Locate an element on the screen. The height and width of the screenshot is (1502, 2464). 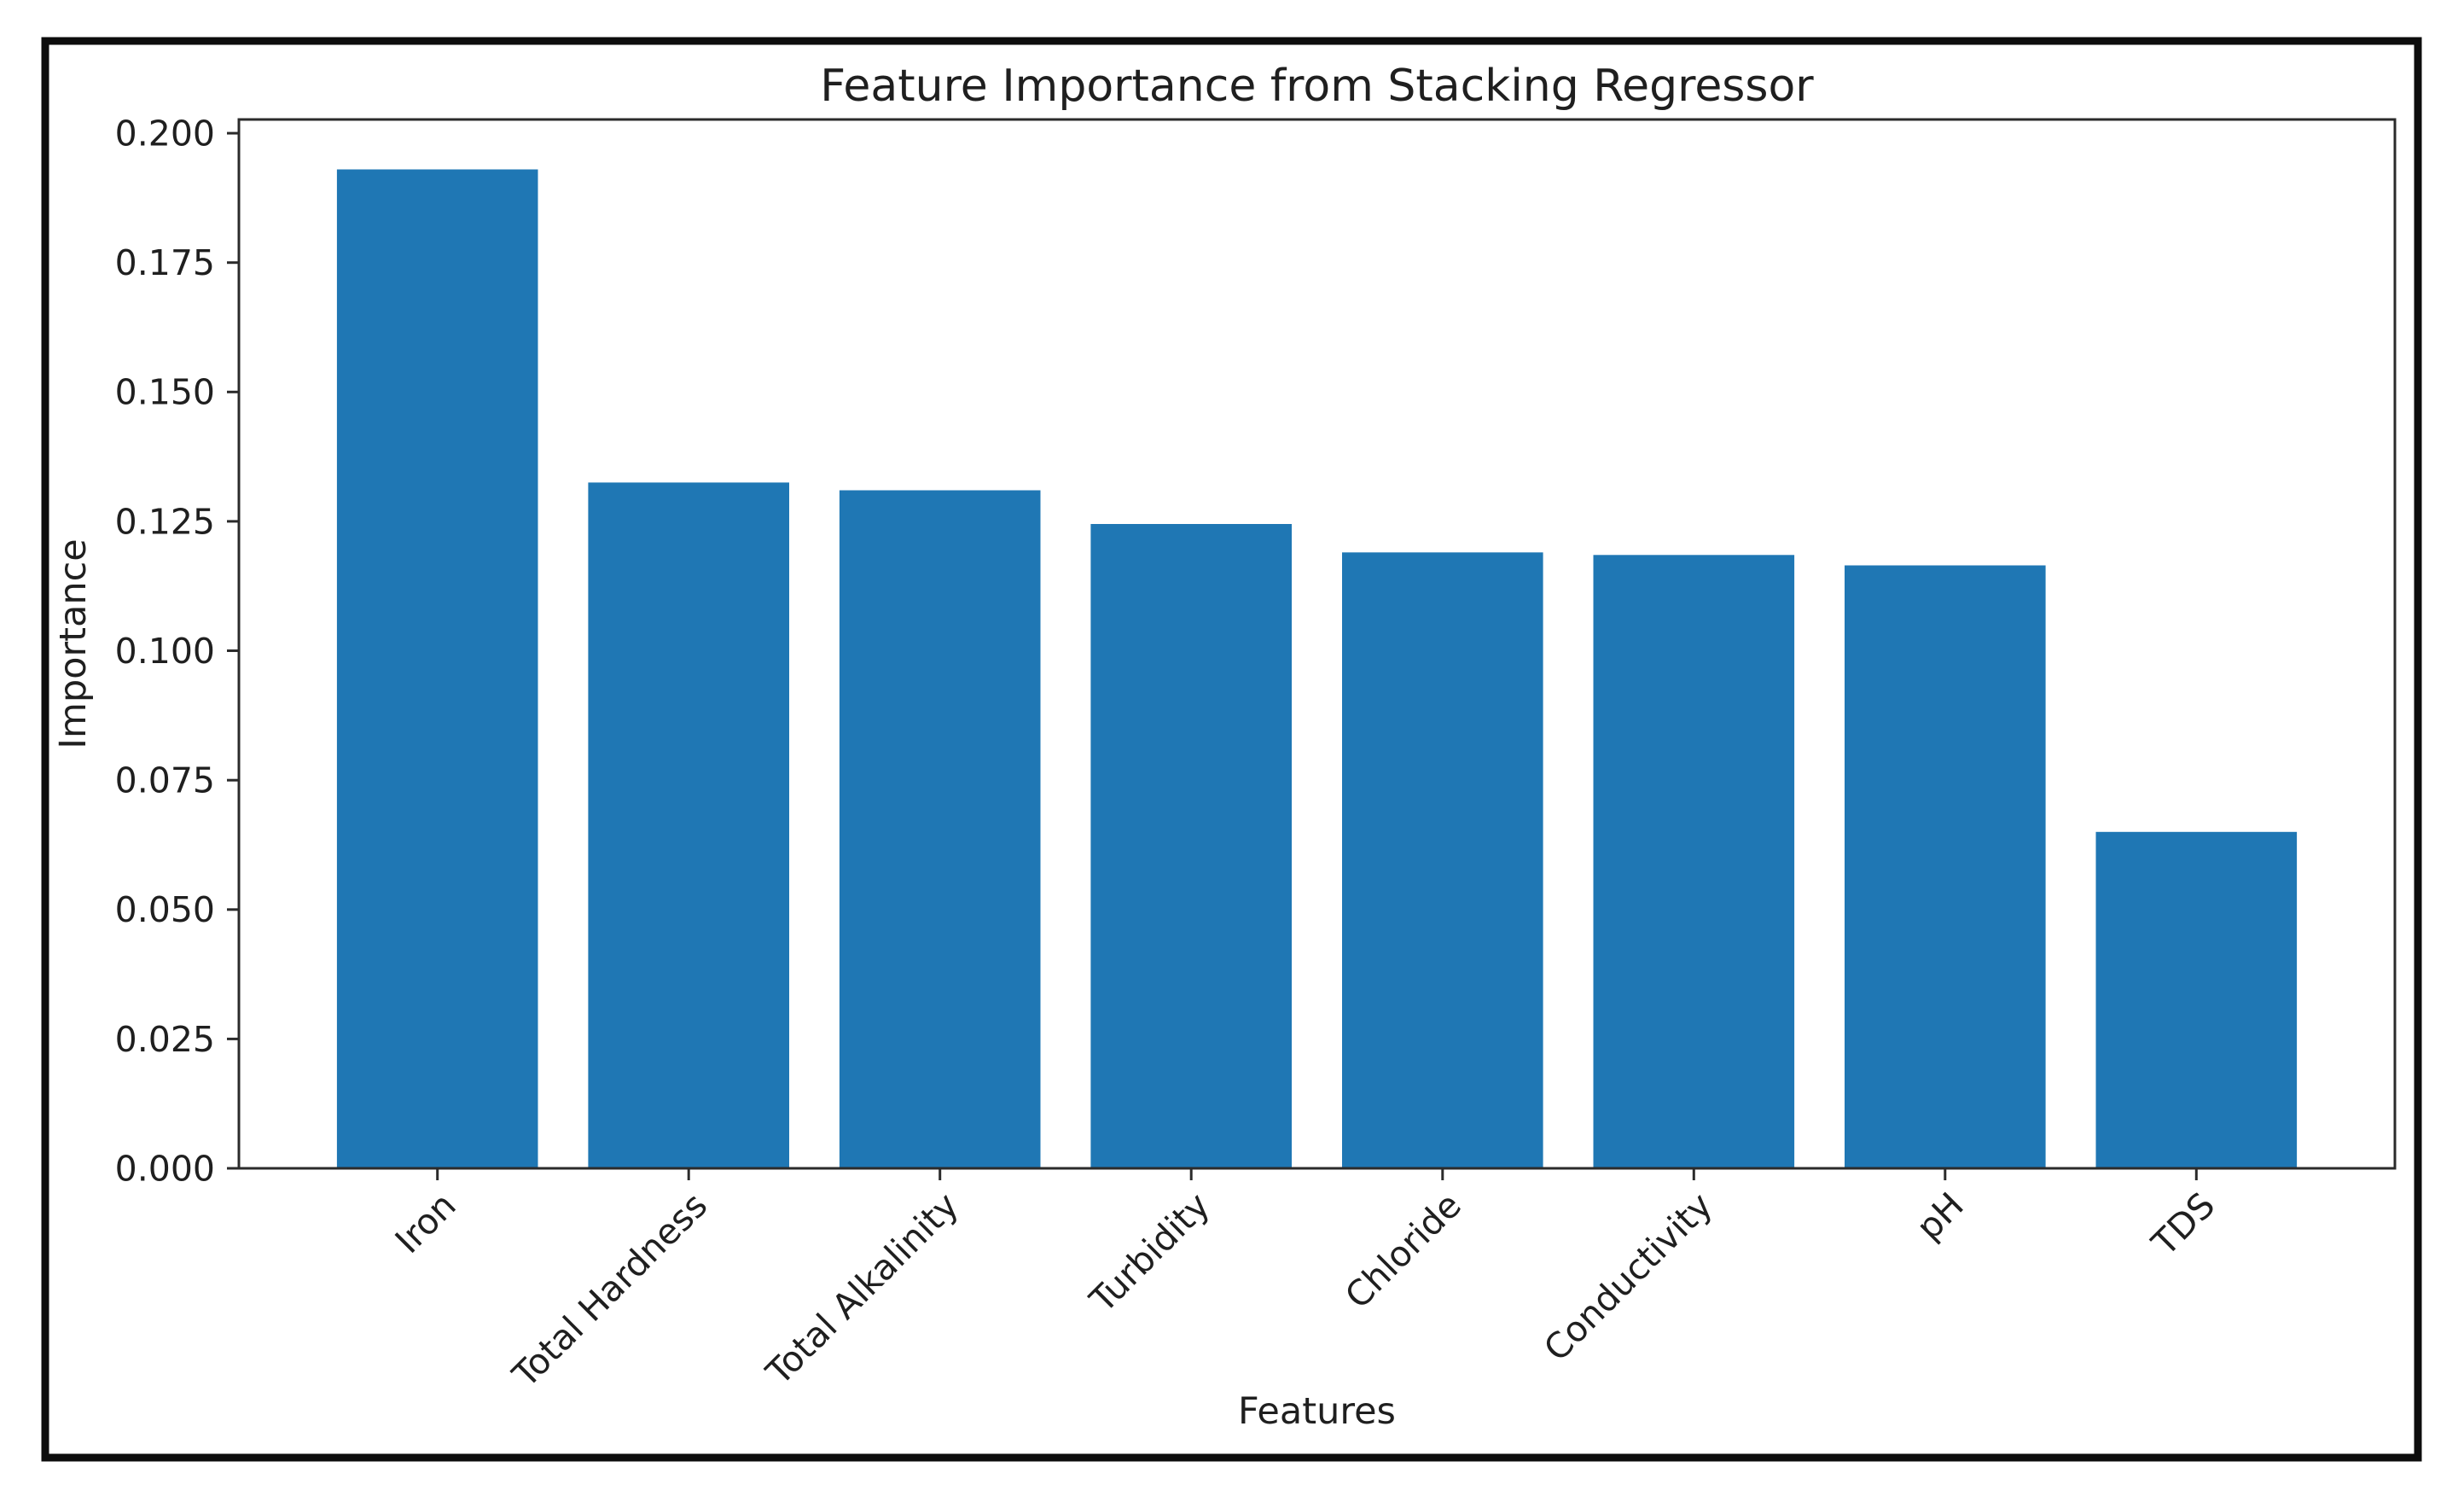
y-tick-label: 0.150 is located at coordinates (165, 392).